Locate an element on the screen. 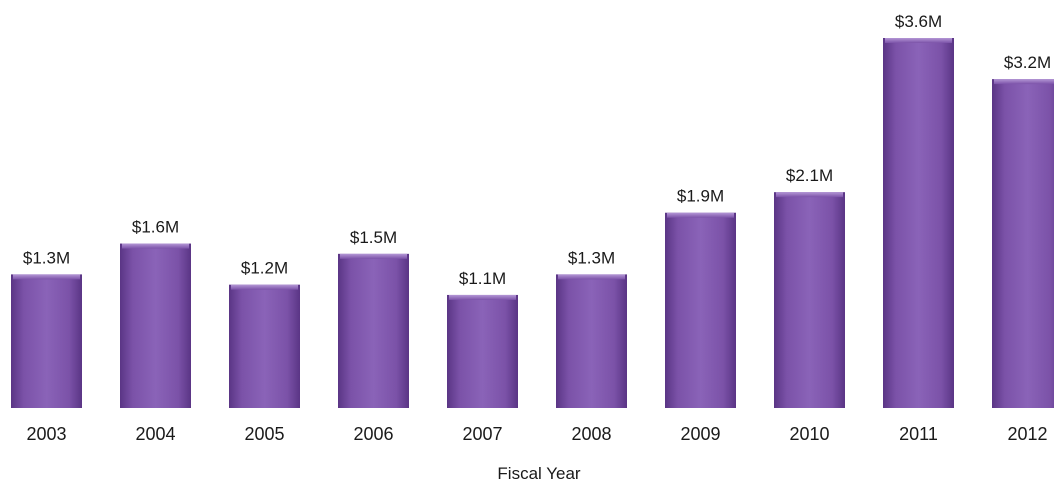 The width and height of the screenshot is (1054, 485). value-label-2010: $2.1M is located at coordinates (809, 175).